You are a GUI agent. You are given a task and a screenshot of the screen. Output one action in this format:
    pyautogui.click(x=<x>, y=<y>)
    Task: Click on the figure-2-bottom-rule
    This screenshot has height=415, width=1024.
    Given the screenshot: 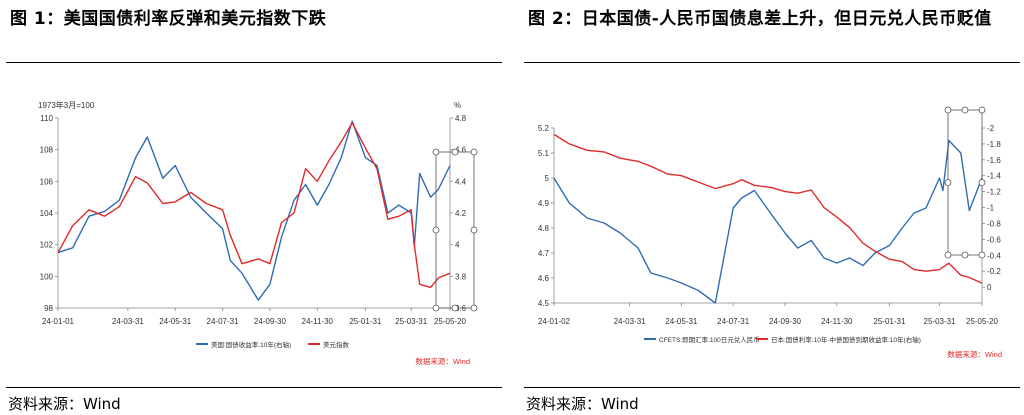 What is the action you would take?
    pyautogui.click(x=772, y=387)
    